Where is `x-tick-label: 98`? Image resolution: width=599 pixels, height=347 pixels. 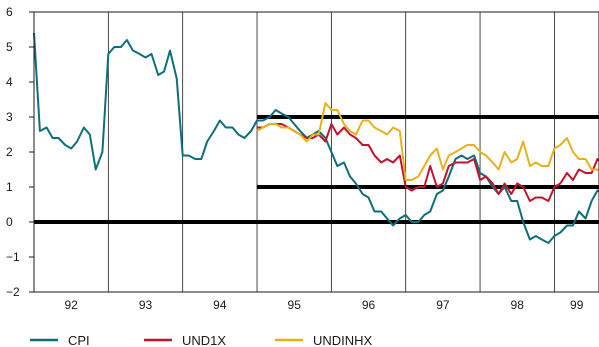 x-tick-label: 98 is located at coordinates (518, 305).